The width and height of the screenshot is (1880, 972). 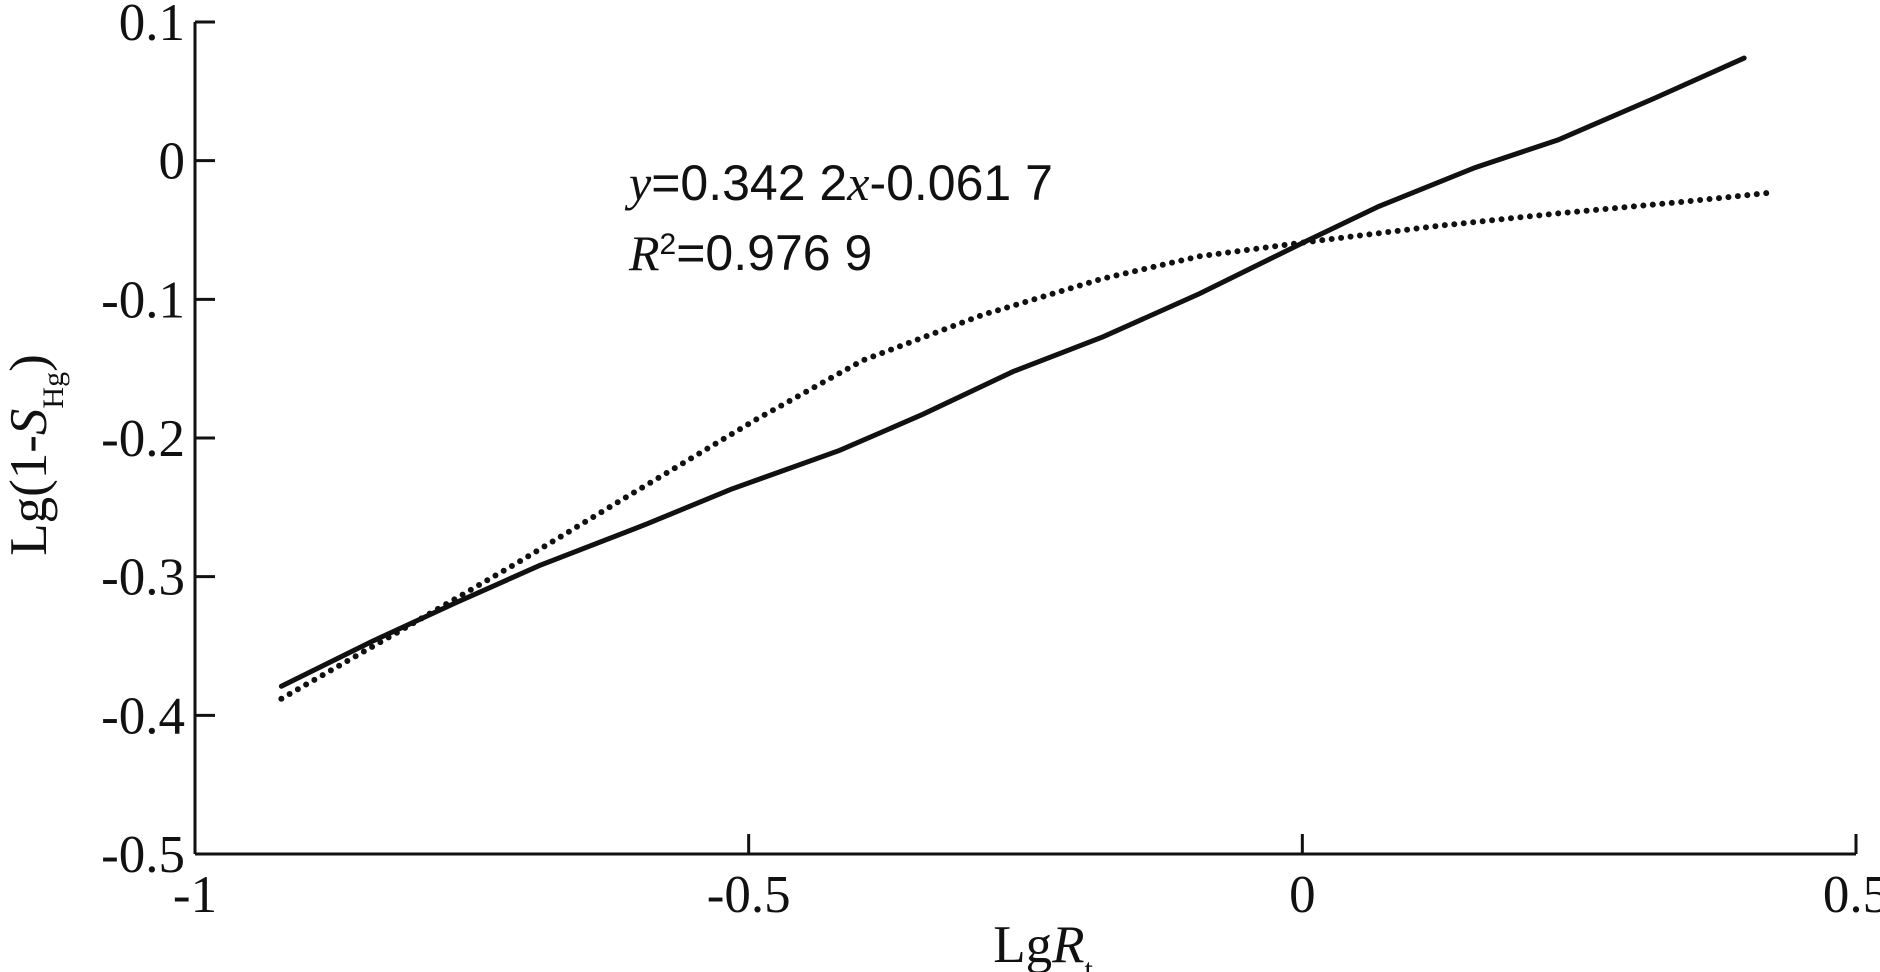 I want to click on y-tick-label: -0.2, so click(x=143, y=439).